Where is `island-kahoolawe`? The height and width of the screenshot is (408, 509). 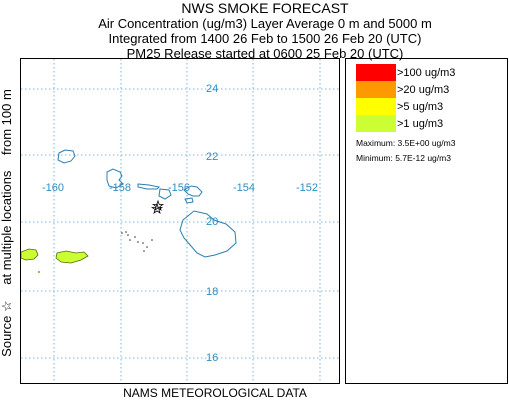 island-kahoolawe is located at coordinates (189, 200).